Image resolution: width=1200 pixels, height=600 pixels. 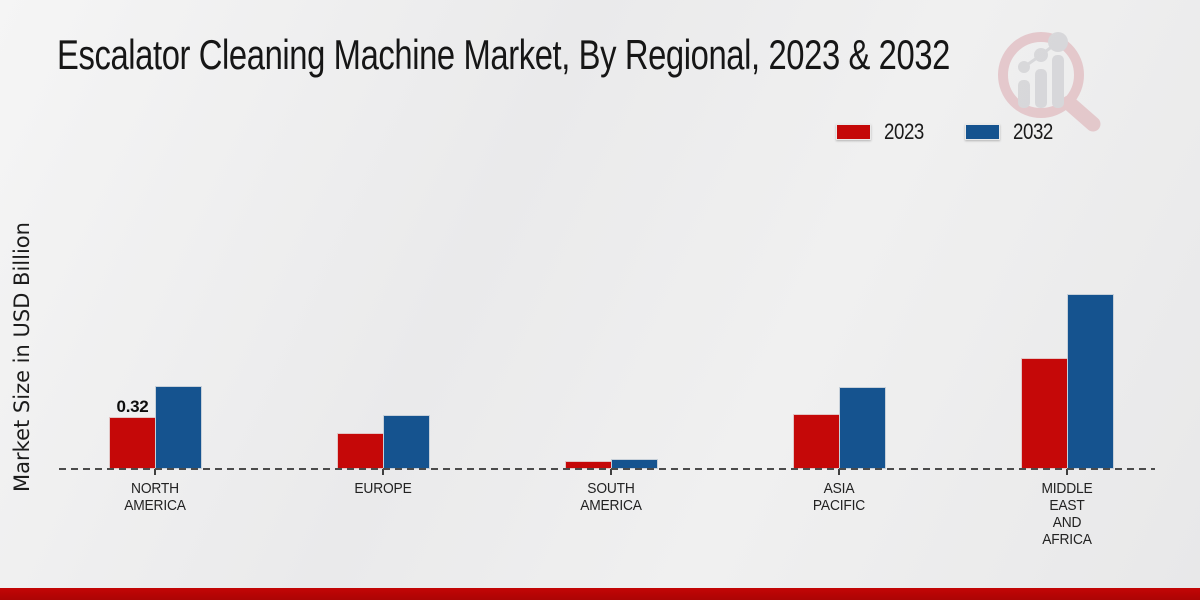 What do you see at coordinates (360, 451) in the screenshot?
I see `bar-2023-europe` at bounding box center [360, 451].